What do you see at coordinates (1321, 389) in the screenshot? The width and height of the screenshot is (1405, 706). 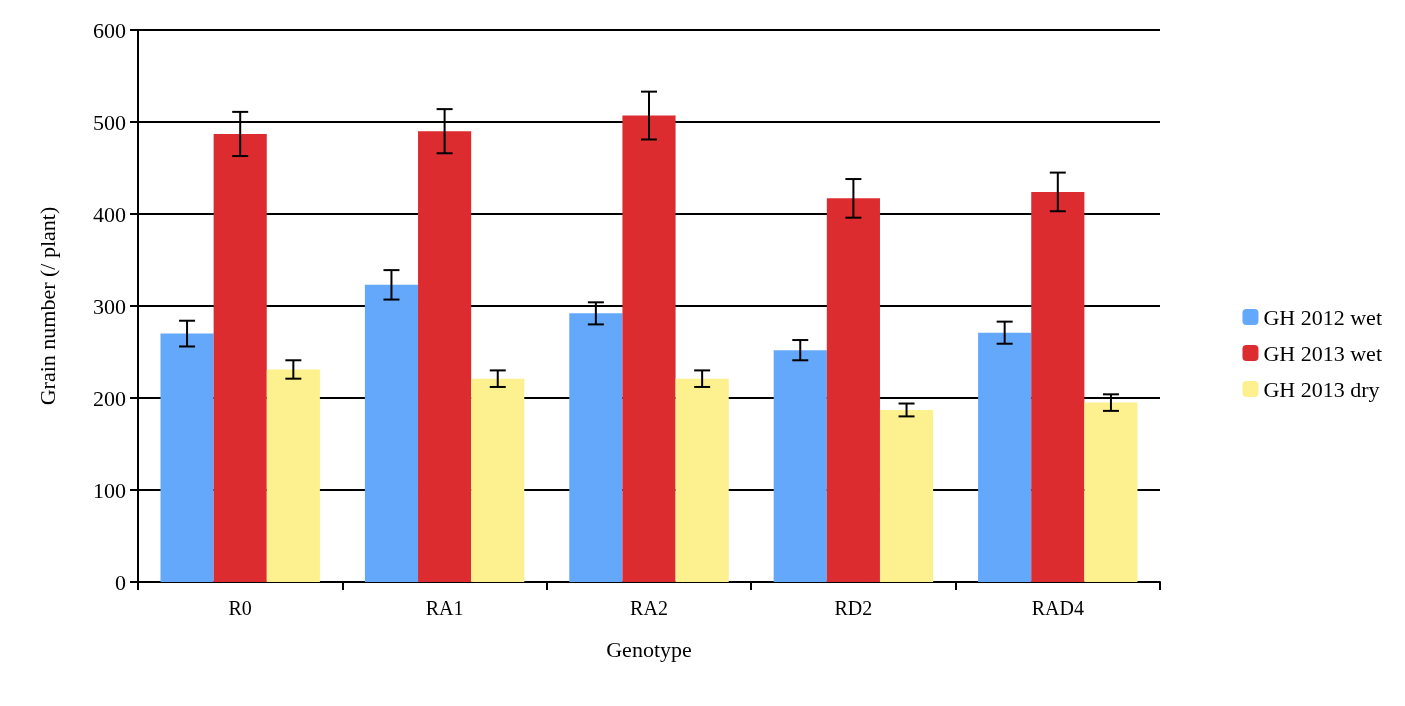 I see `legend-label: GH 2013 dry` at bounding box center [1321, 389].